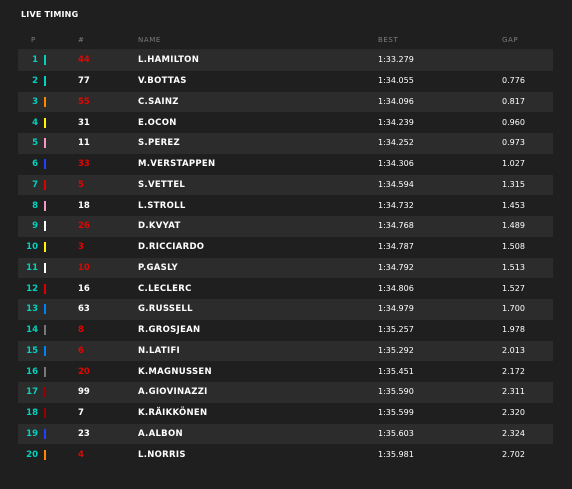 Image resolution: width=572 pixels, height=489 pixels. What do you see at coordinates (513, 226) in the screenshot?
I see `gap: 1.489` at bounding box center [513, 226].